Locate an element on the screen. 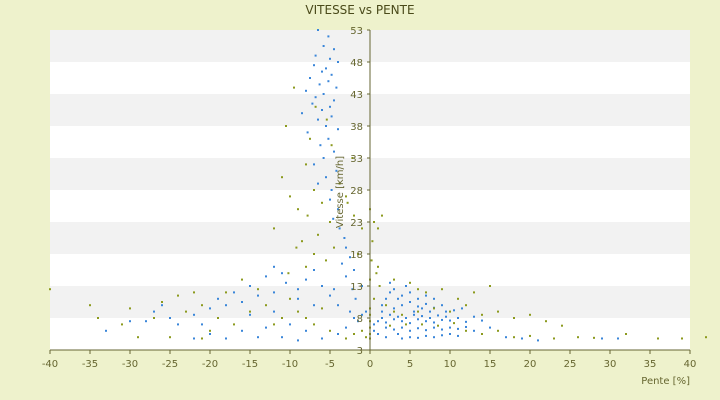 The image size is (720, 400). x-tick-label: -10 is located at coordinates (290, 364).